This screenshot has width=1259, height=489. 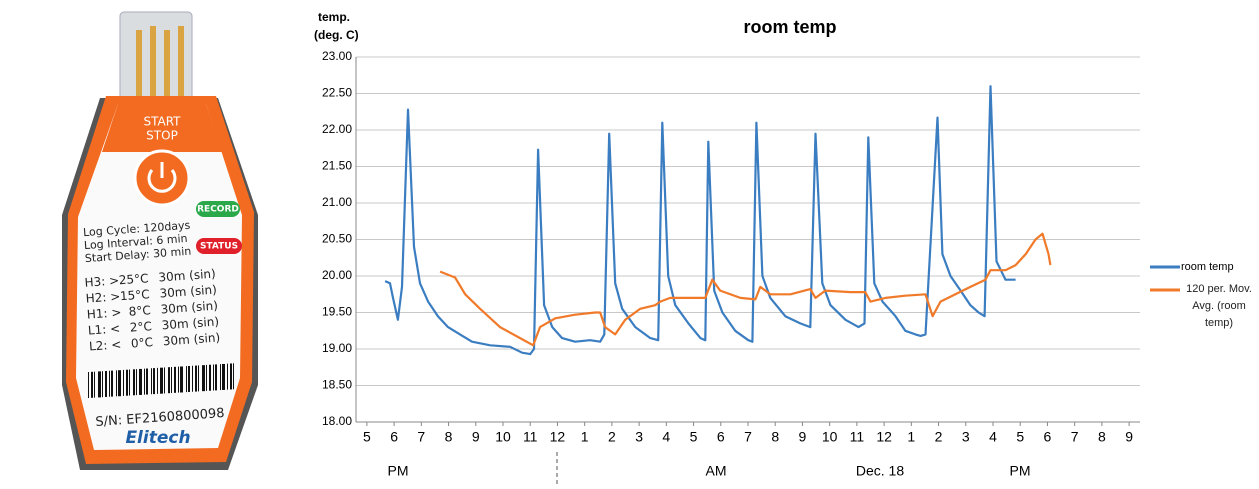 I want to click on threshold-cell: L2: <, so click(x=105, y=345).